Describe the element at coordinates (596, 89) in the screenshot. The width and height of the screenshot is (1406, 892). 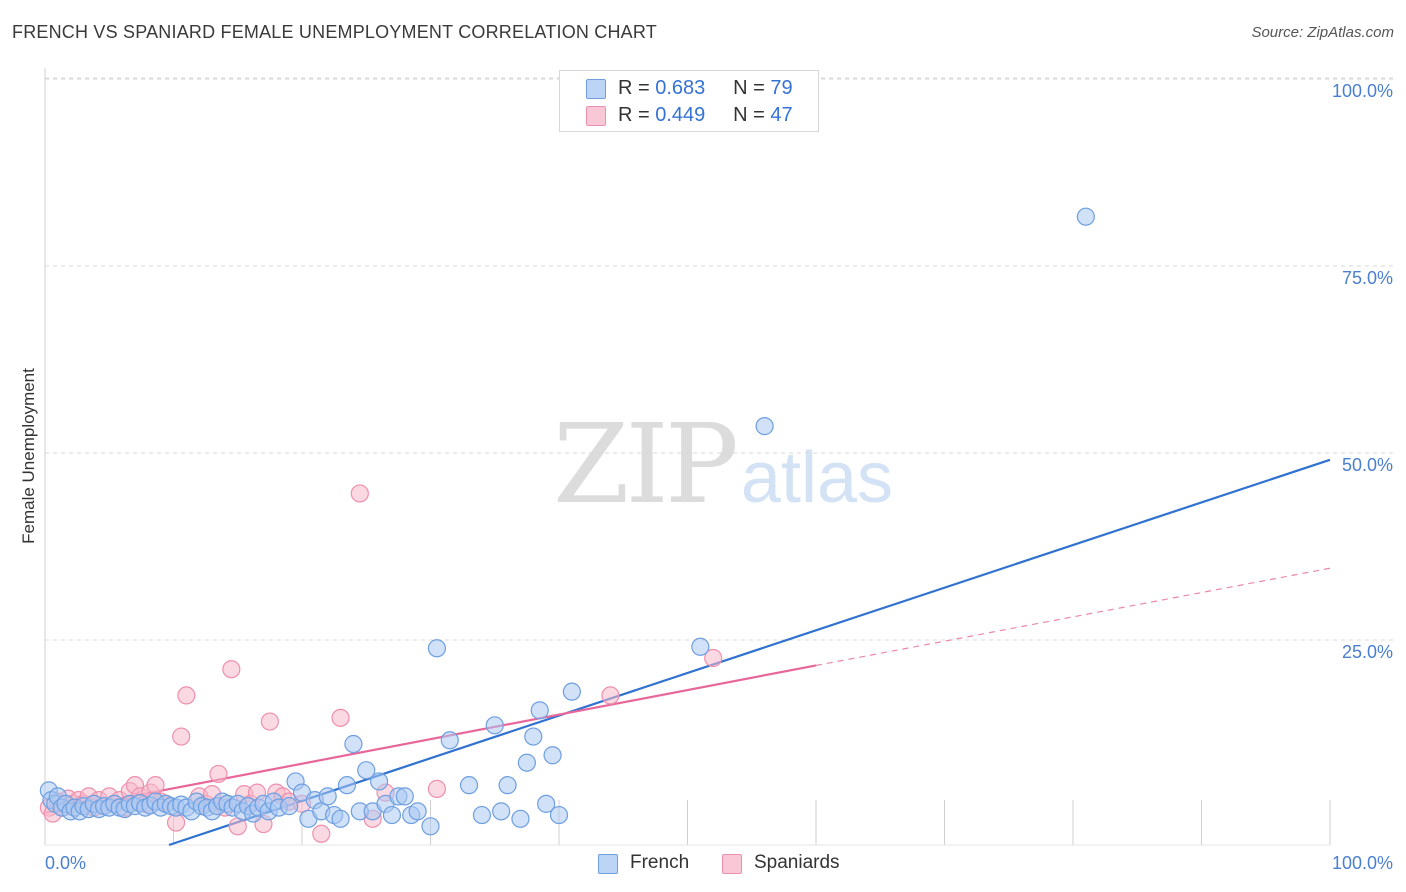
I see `legend-swatch-french` at that location.